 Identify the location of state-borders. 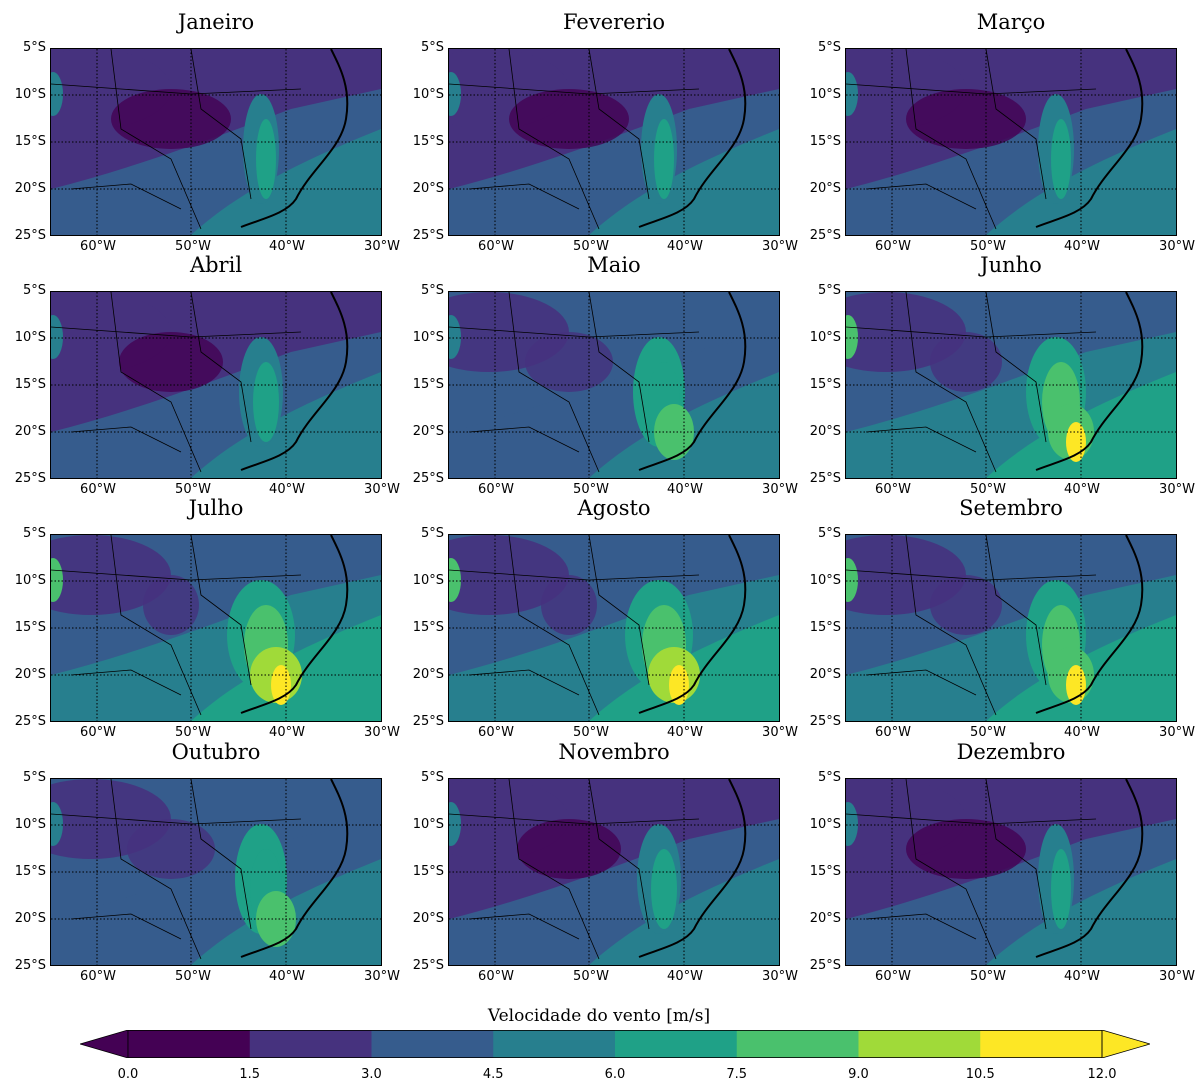
(176, 869).